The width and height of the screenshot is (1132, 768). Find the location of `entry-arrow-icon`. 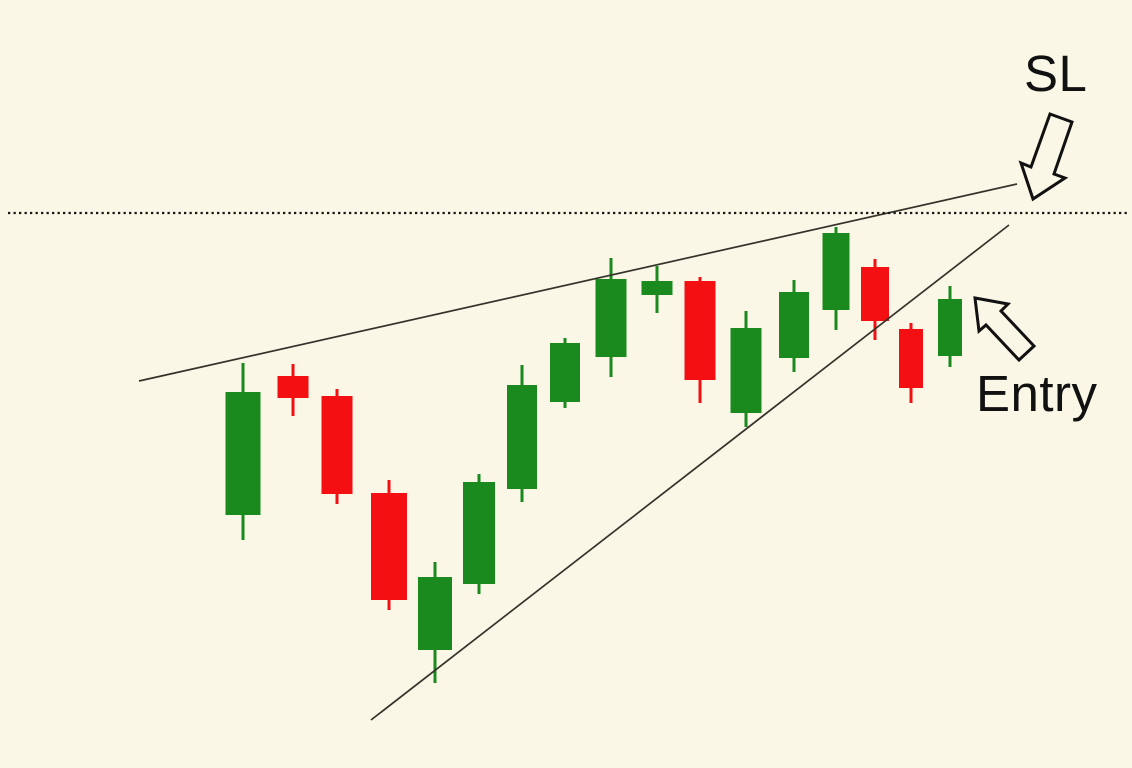

entry-arrow-icon is located at coordinates (1005, 329).